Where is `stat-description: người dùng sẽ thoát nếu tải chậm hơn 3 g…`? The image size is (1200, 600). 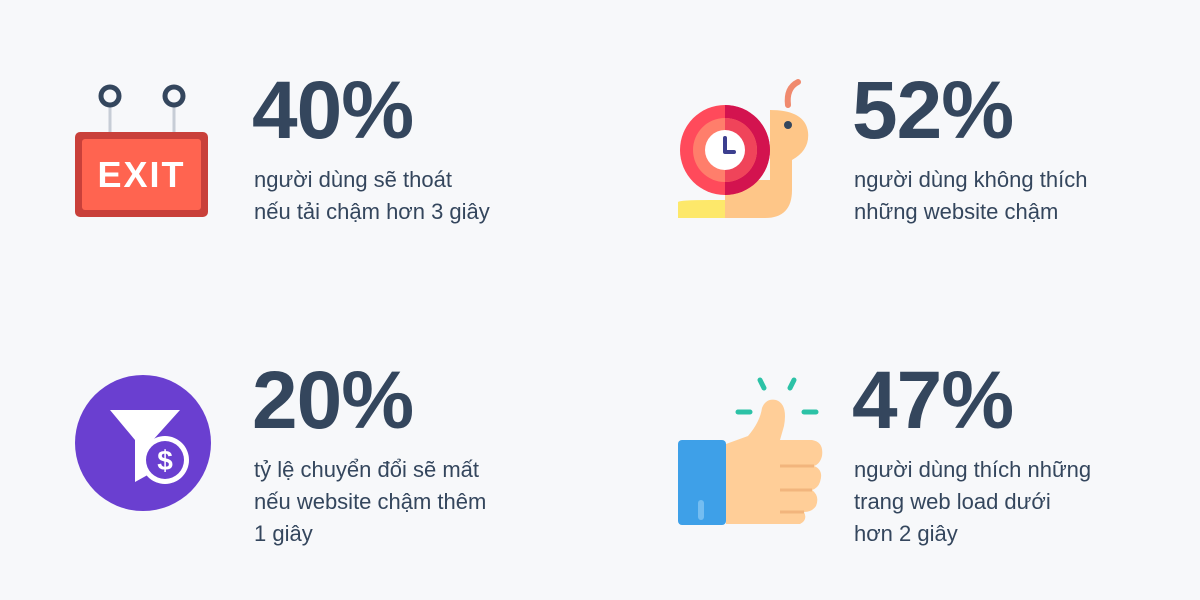
stat-description: người dùng sẽ thoát nếu tải chậm hơn 3 g… is located at coordinates (394, 196).